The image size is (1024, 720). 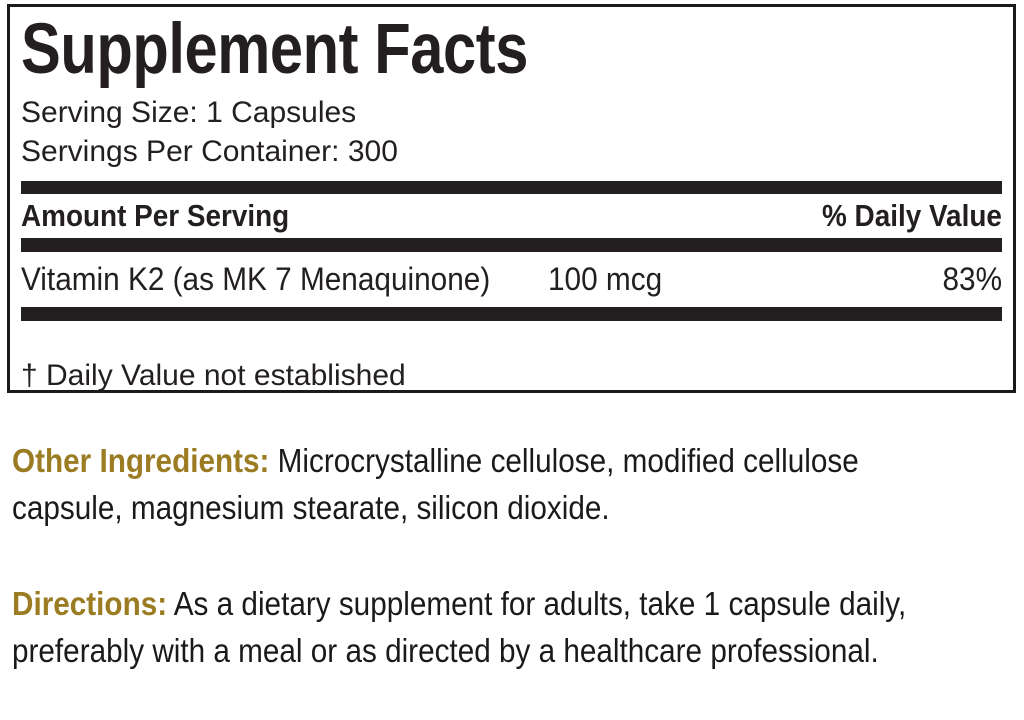 I want to click on divider-medium-under-row, so click(x=511, y=315).